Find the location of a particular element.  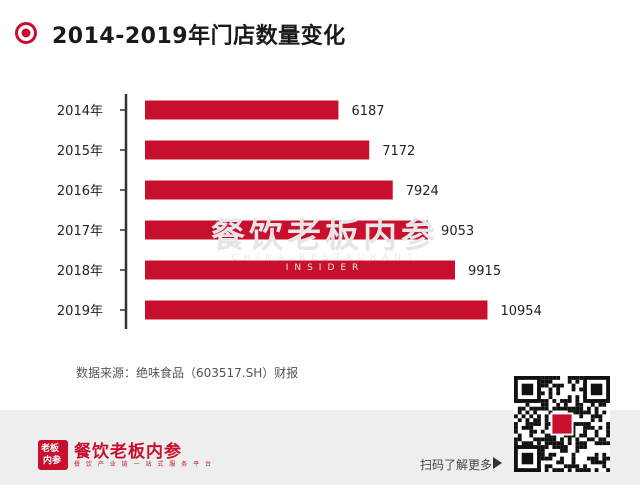

category-label: 2018年 is located at coordinates (80, 271).